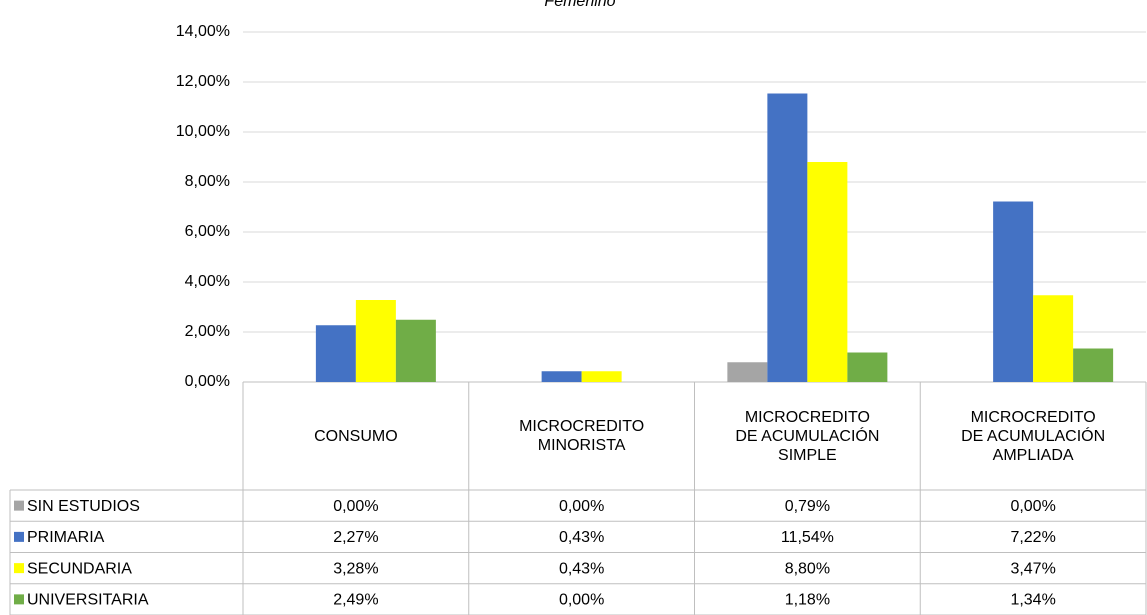 The height and width of the screenshot is (615, 1147). I want to click on chart-title: Femenino, so click(579, 5).